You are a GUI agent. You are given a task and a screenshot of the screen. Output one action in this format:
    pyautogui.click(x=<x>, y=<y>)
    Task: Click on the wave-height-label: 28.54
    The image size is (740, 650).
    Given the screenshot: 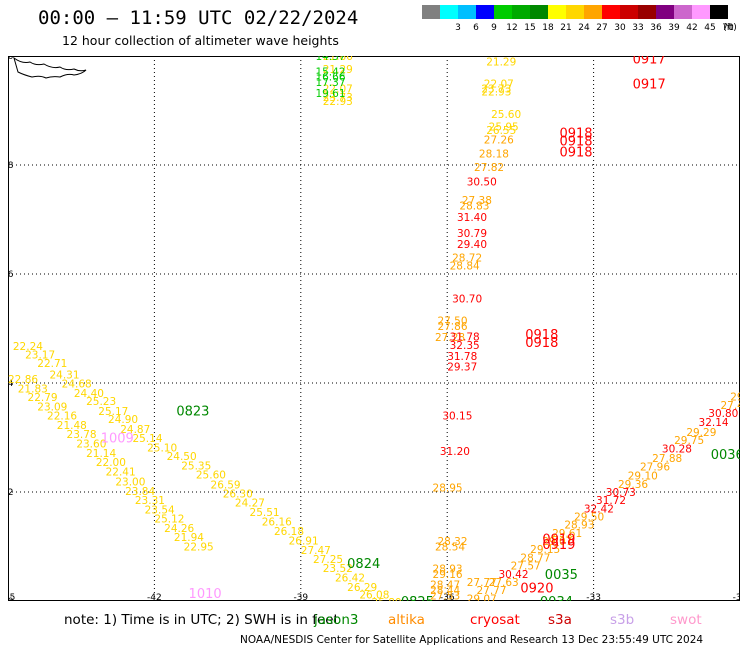 What is the action you would take?
    pyautogui.click(x=450, y=548)
    